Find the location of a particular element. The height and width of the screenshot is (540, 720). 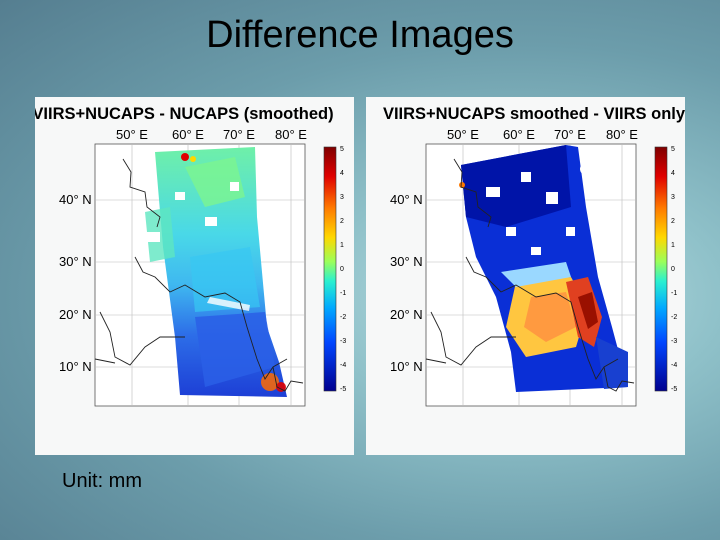

map-title: VIIRS+NUCAPS smoothed - VIIRS only is located at coordinates (534, 114).